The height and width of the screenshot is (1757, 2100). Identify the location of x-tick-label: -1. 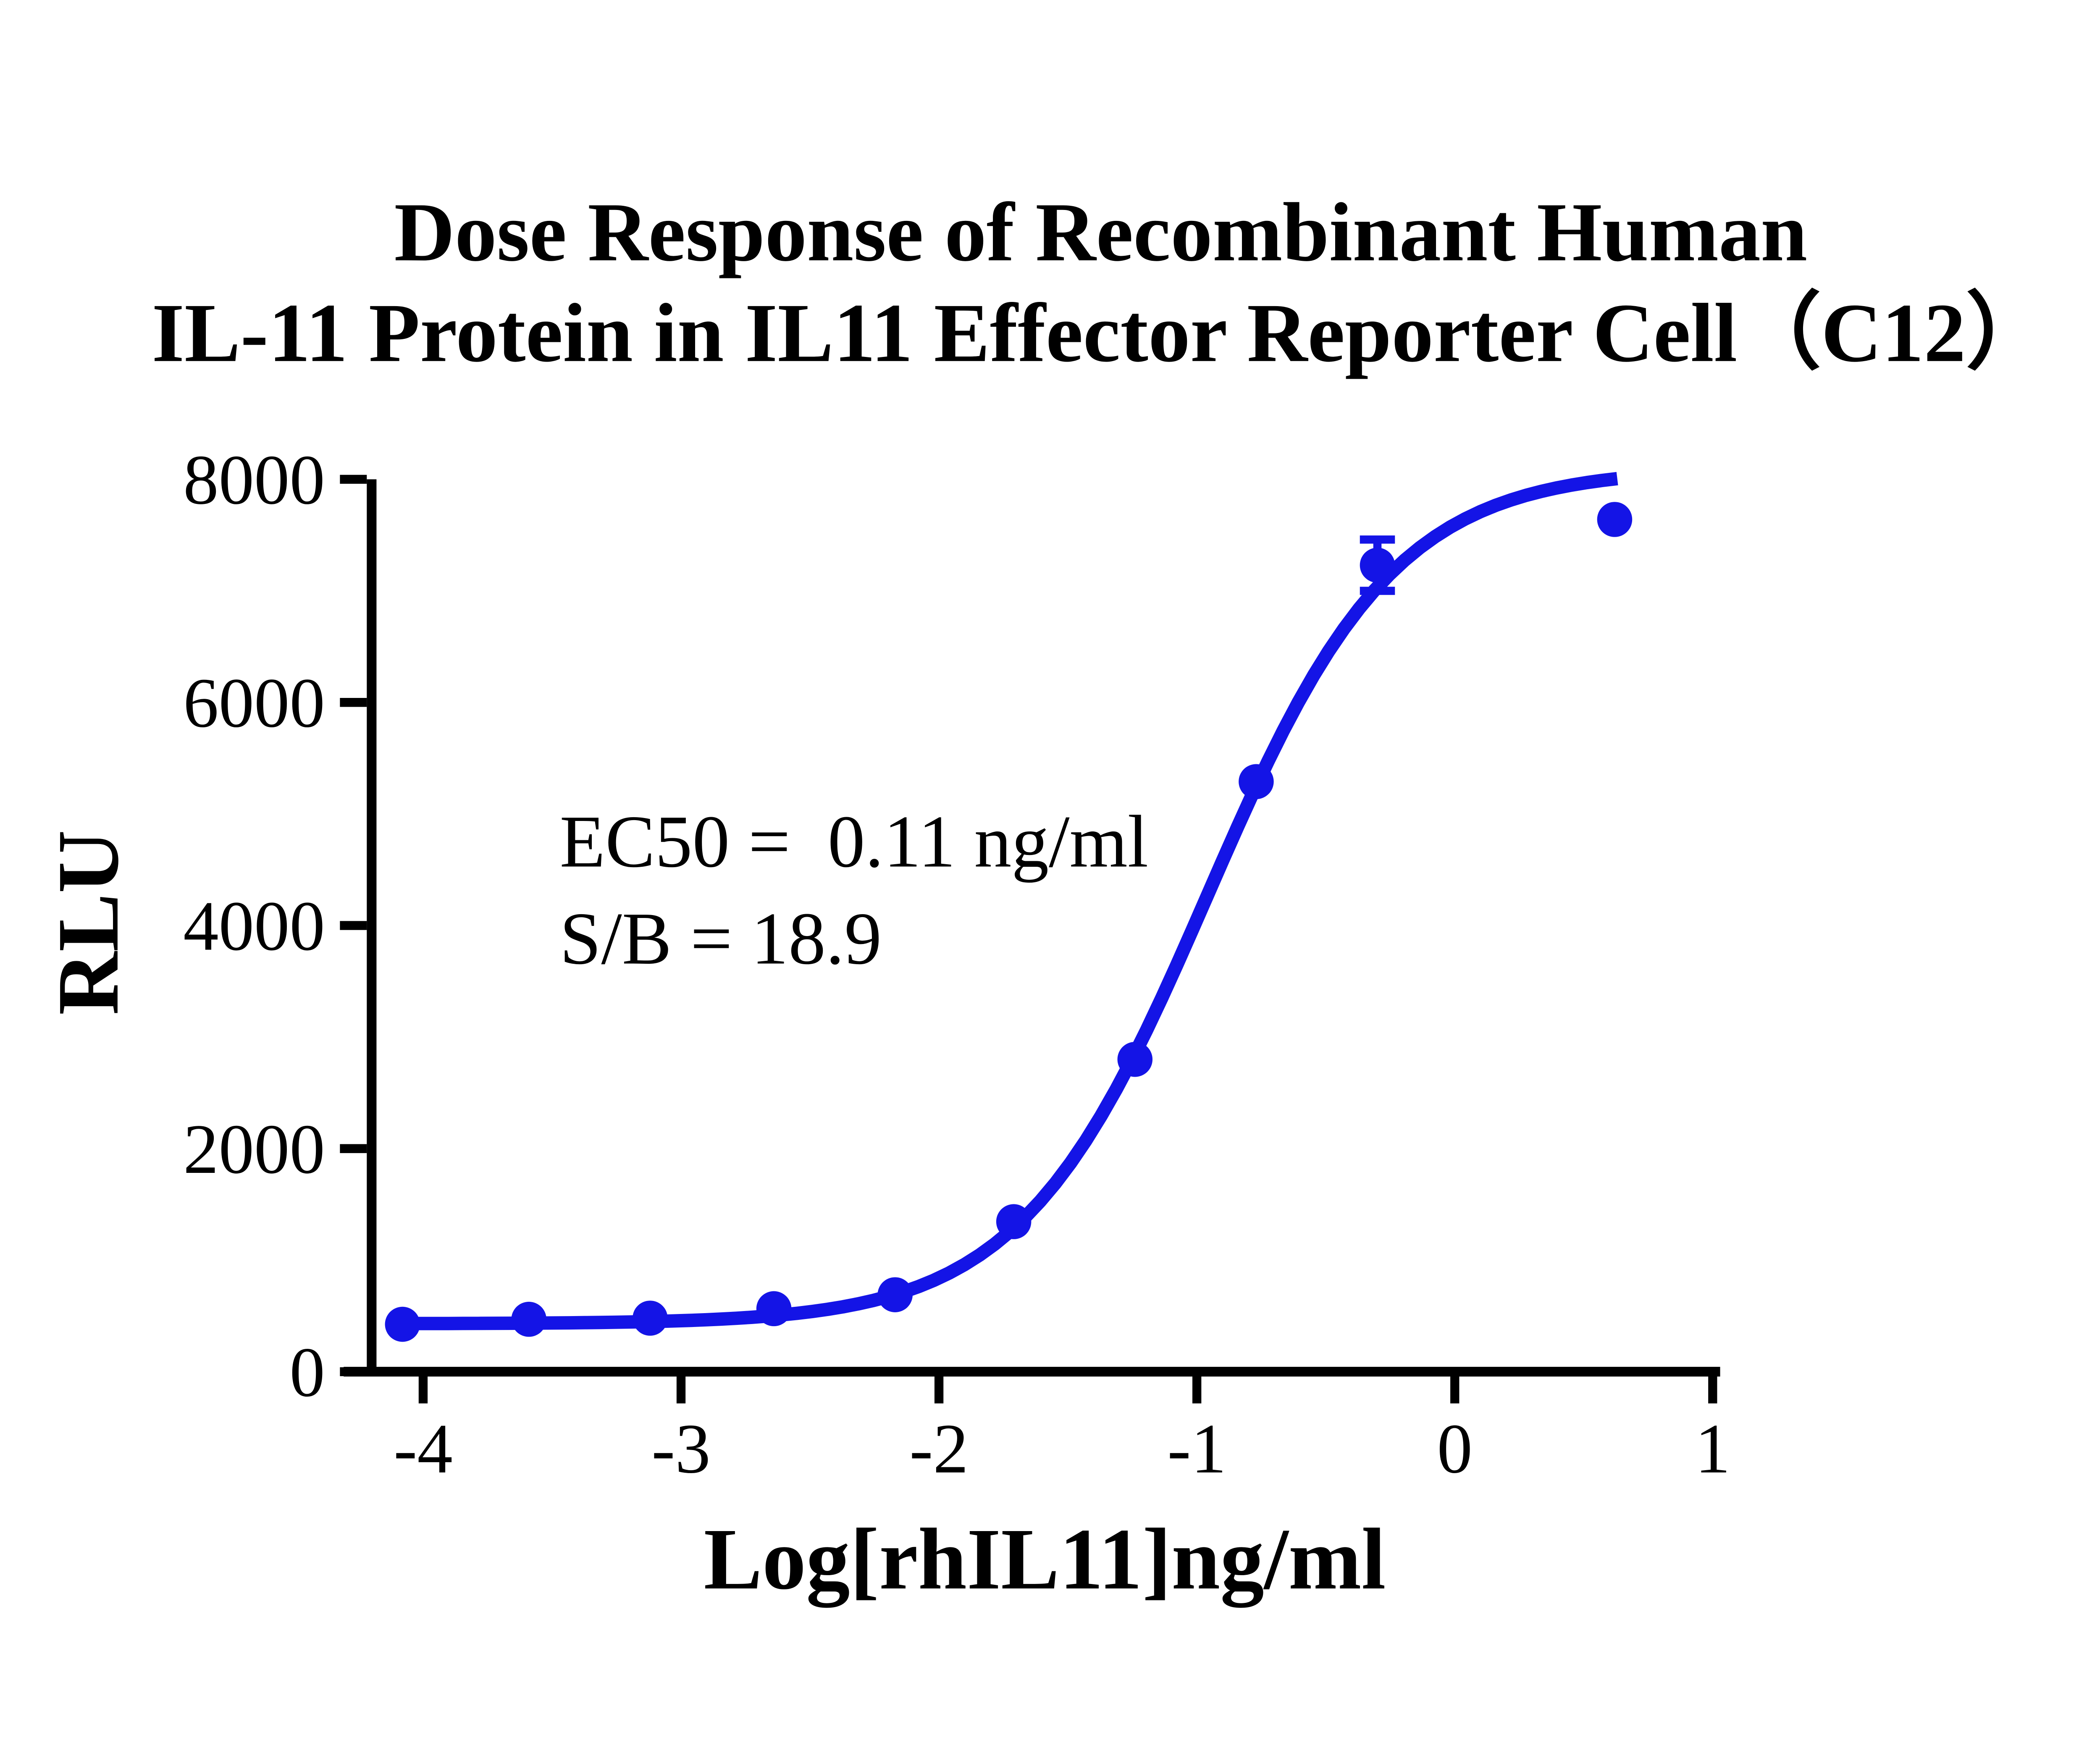
(1196, 1448).